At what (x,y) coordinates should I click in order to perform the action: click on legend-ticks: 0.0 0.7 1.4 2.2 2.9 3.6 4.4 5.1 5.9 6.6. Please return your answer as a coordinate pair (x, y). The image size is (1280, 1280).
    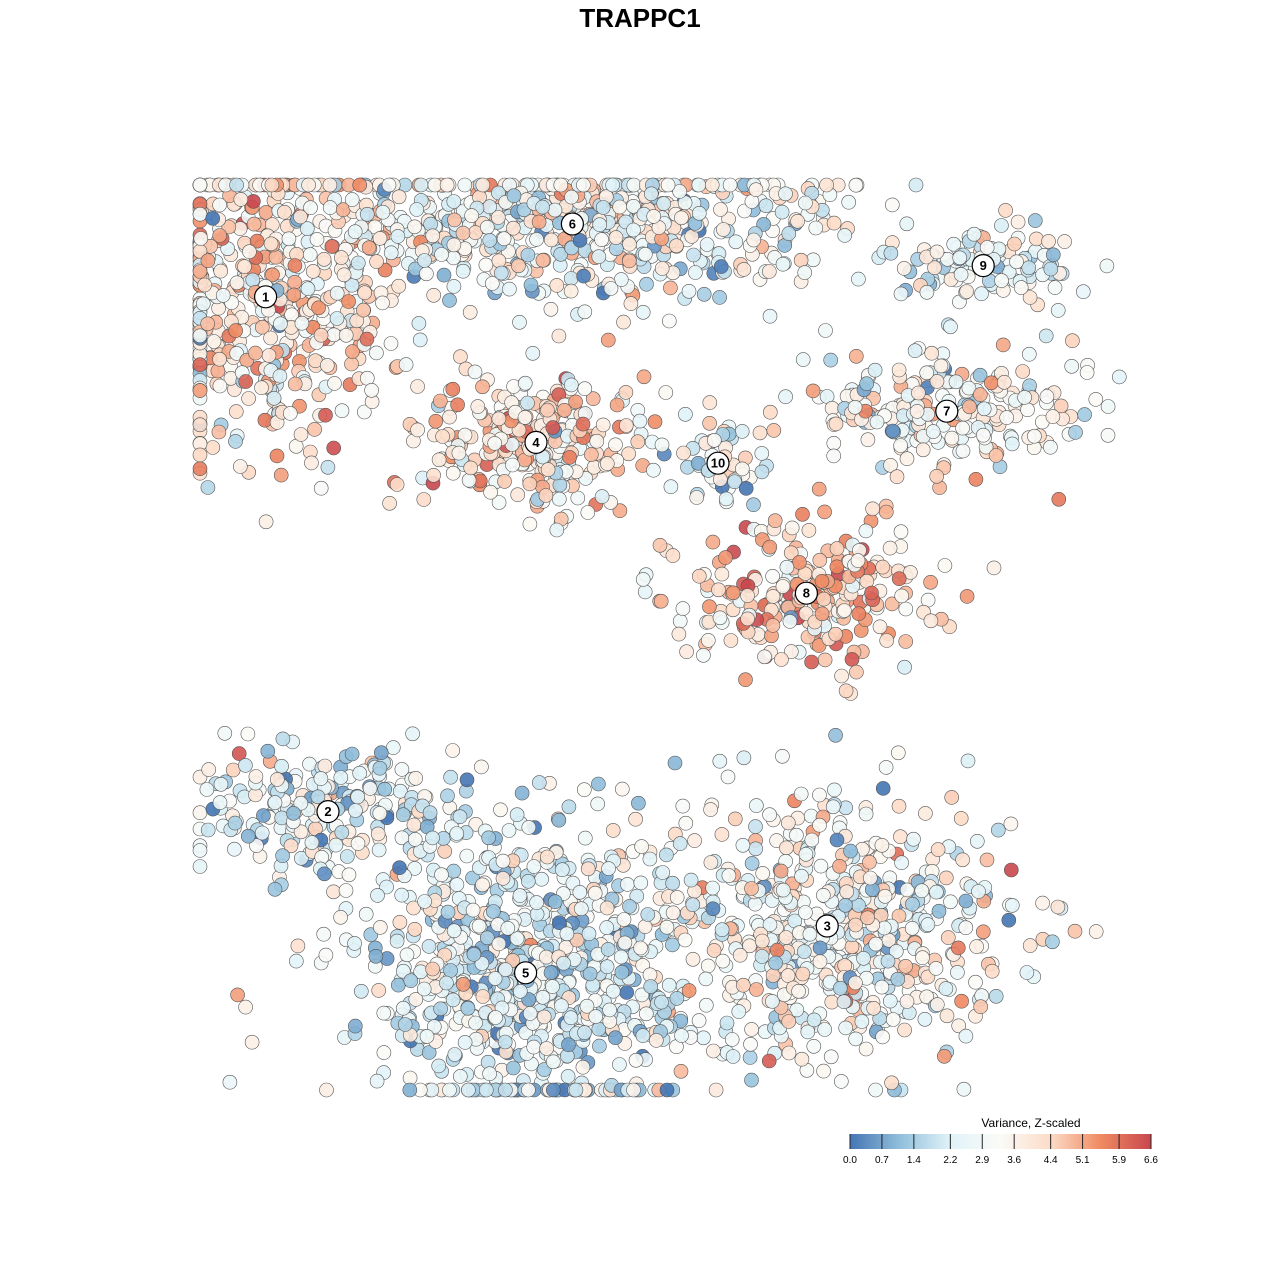
    Looking at the image, I should click on (1000, 1150).